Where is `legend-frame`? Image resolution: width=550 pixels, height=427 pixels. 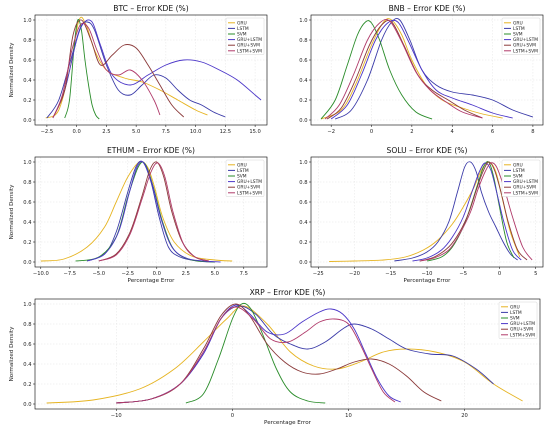 legend-frame is located at coordinates (245, 36).